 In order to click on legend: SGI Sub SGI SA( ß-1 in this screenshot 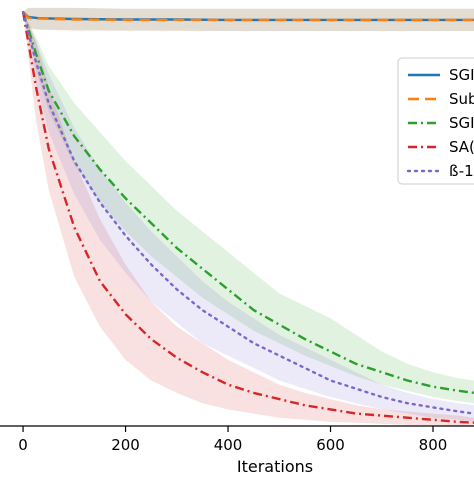, I will do `click(435, 121)`.